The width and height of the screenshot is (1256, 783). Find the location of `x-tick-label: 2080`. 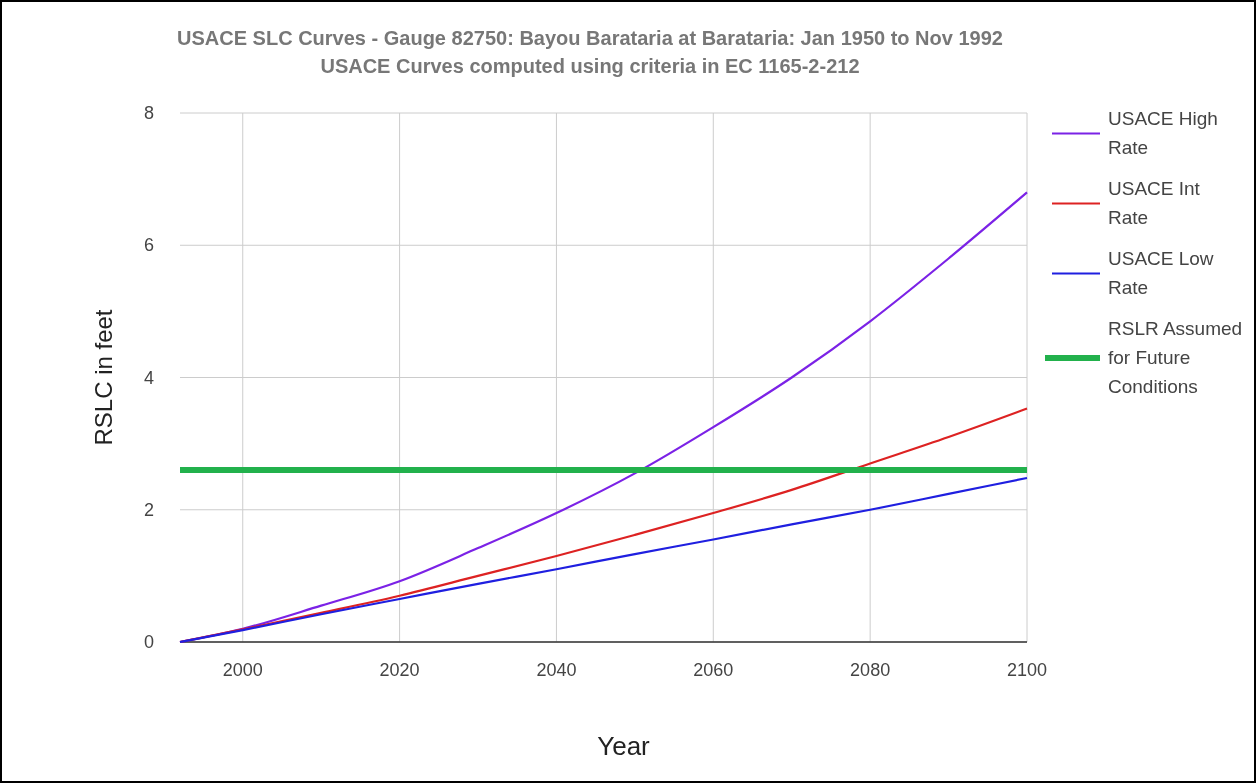

x-tick-label: 2080 is located at coordinates (870, 670).